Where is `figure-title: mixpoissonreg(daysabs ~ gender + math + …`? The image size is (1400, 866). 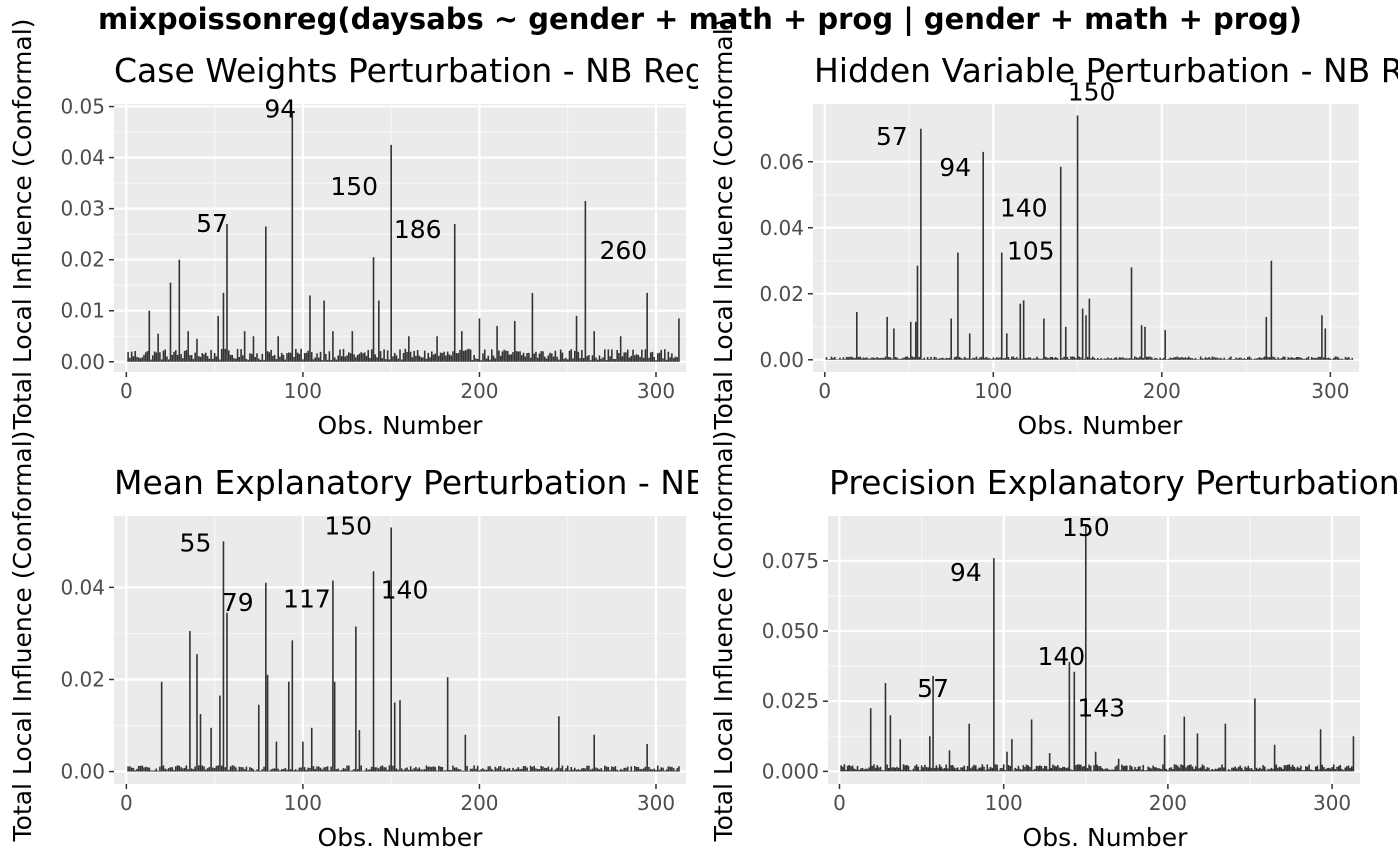
figure-title: mixpoissonreg(daysabs ~ gender + math + … is located at coordinates (700, 19).